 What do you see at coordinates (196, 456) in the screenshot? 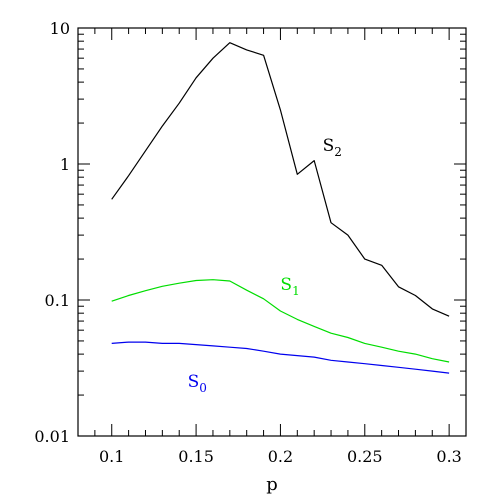
I see `x-tick-label: 0.15` at bounding box center [196, 456].